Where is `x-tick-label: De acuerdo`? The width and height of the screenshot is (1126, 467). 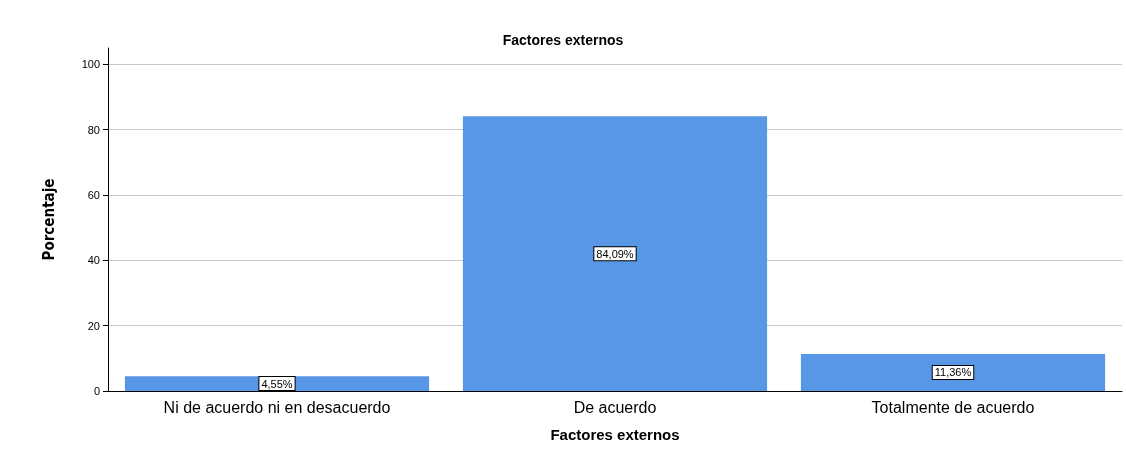 x-tick-label: De acuerdo is located at coordinates (615, 407).